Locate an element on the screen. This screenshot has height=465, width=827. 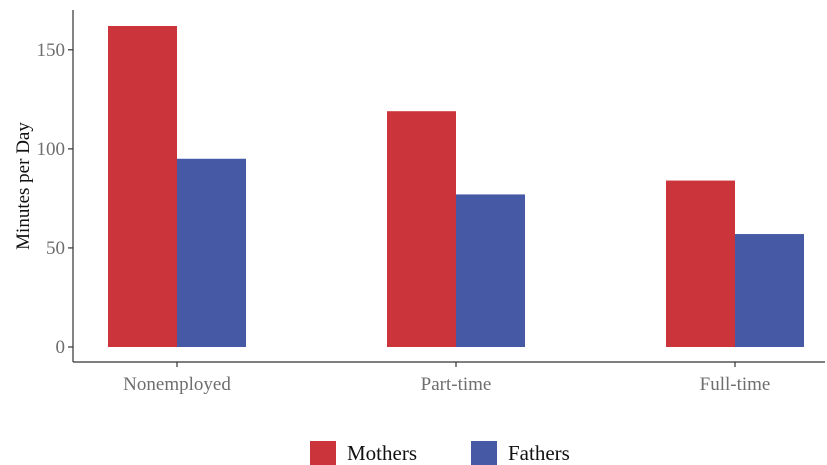
bar-mothers-part-time is located at coordinates (421, 229).